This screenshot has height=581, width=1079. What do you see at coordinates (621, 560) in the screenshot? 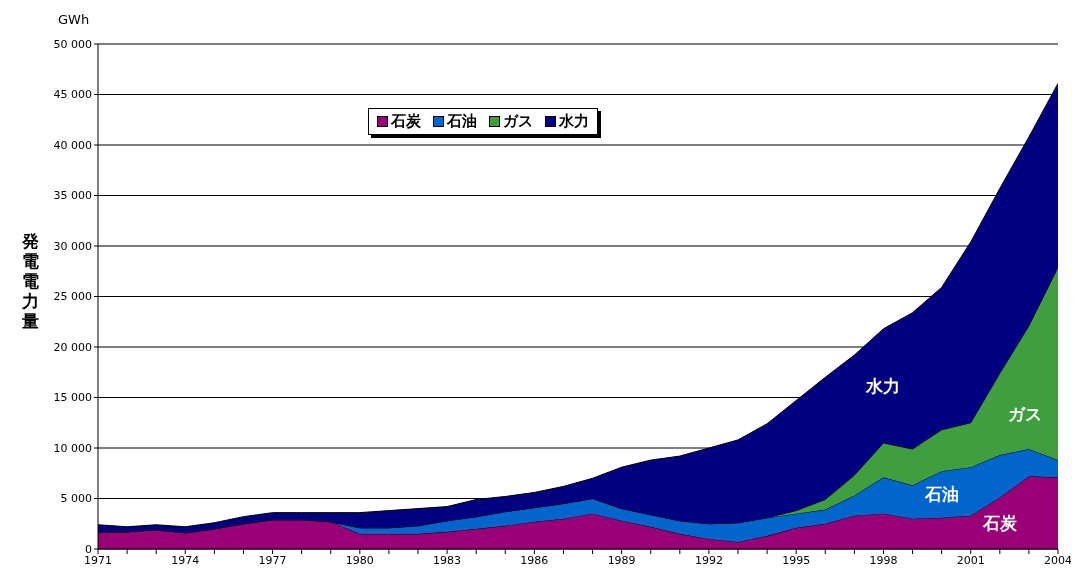
I see `x-tick-label: 1989` at bounding box center [621, 560].